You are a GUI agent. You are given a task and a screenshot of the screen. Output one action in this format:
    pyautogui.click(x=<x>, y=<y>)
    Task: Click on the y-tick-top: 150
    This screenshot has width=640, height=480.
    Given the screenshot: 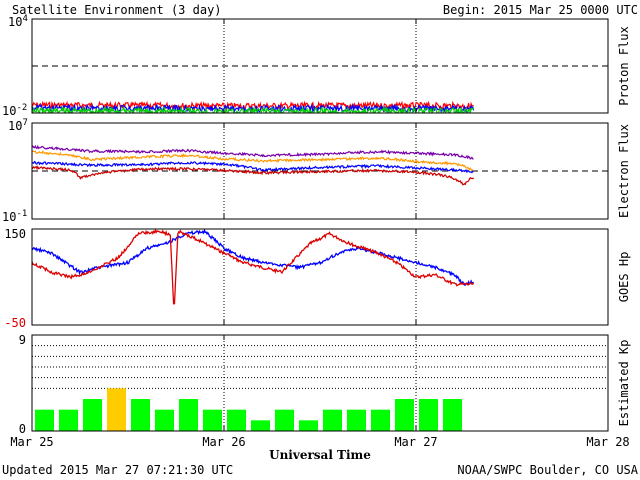 What is the action you would take?
    pyautogui.click(x=15, y=234)
    